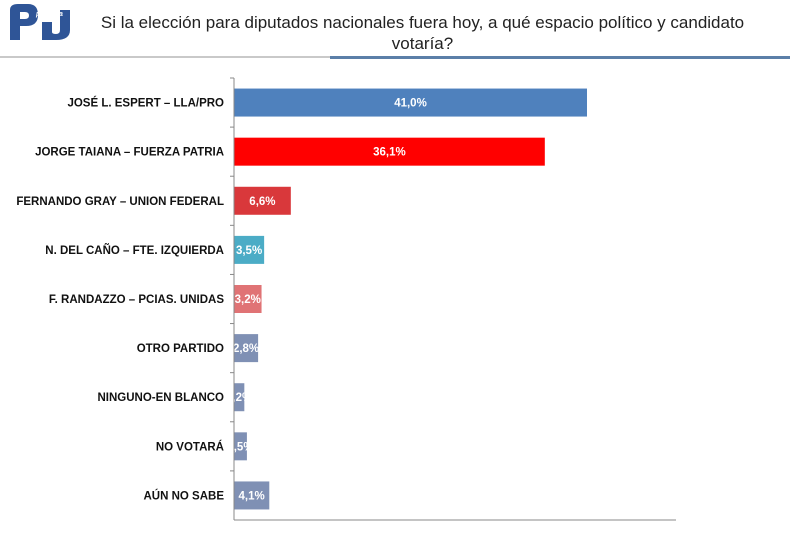 The width and height of the screenshot is (790, 546). I want to click on value-label: 41,0%, so click(410, 104).